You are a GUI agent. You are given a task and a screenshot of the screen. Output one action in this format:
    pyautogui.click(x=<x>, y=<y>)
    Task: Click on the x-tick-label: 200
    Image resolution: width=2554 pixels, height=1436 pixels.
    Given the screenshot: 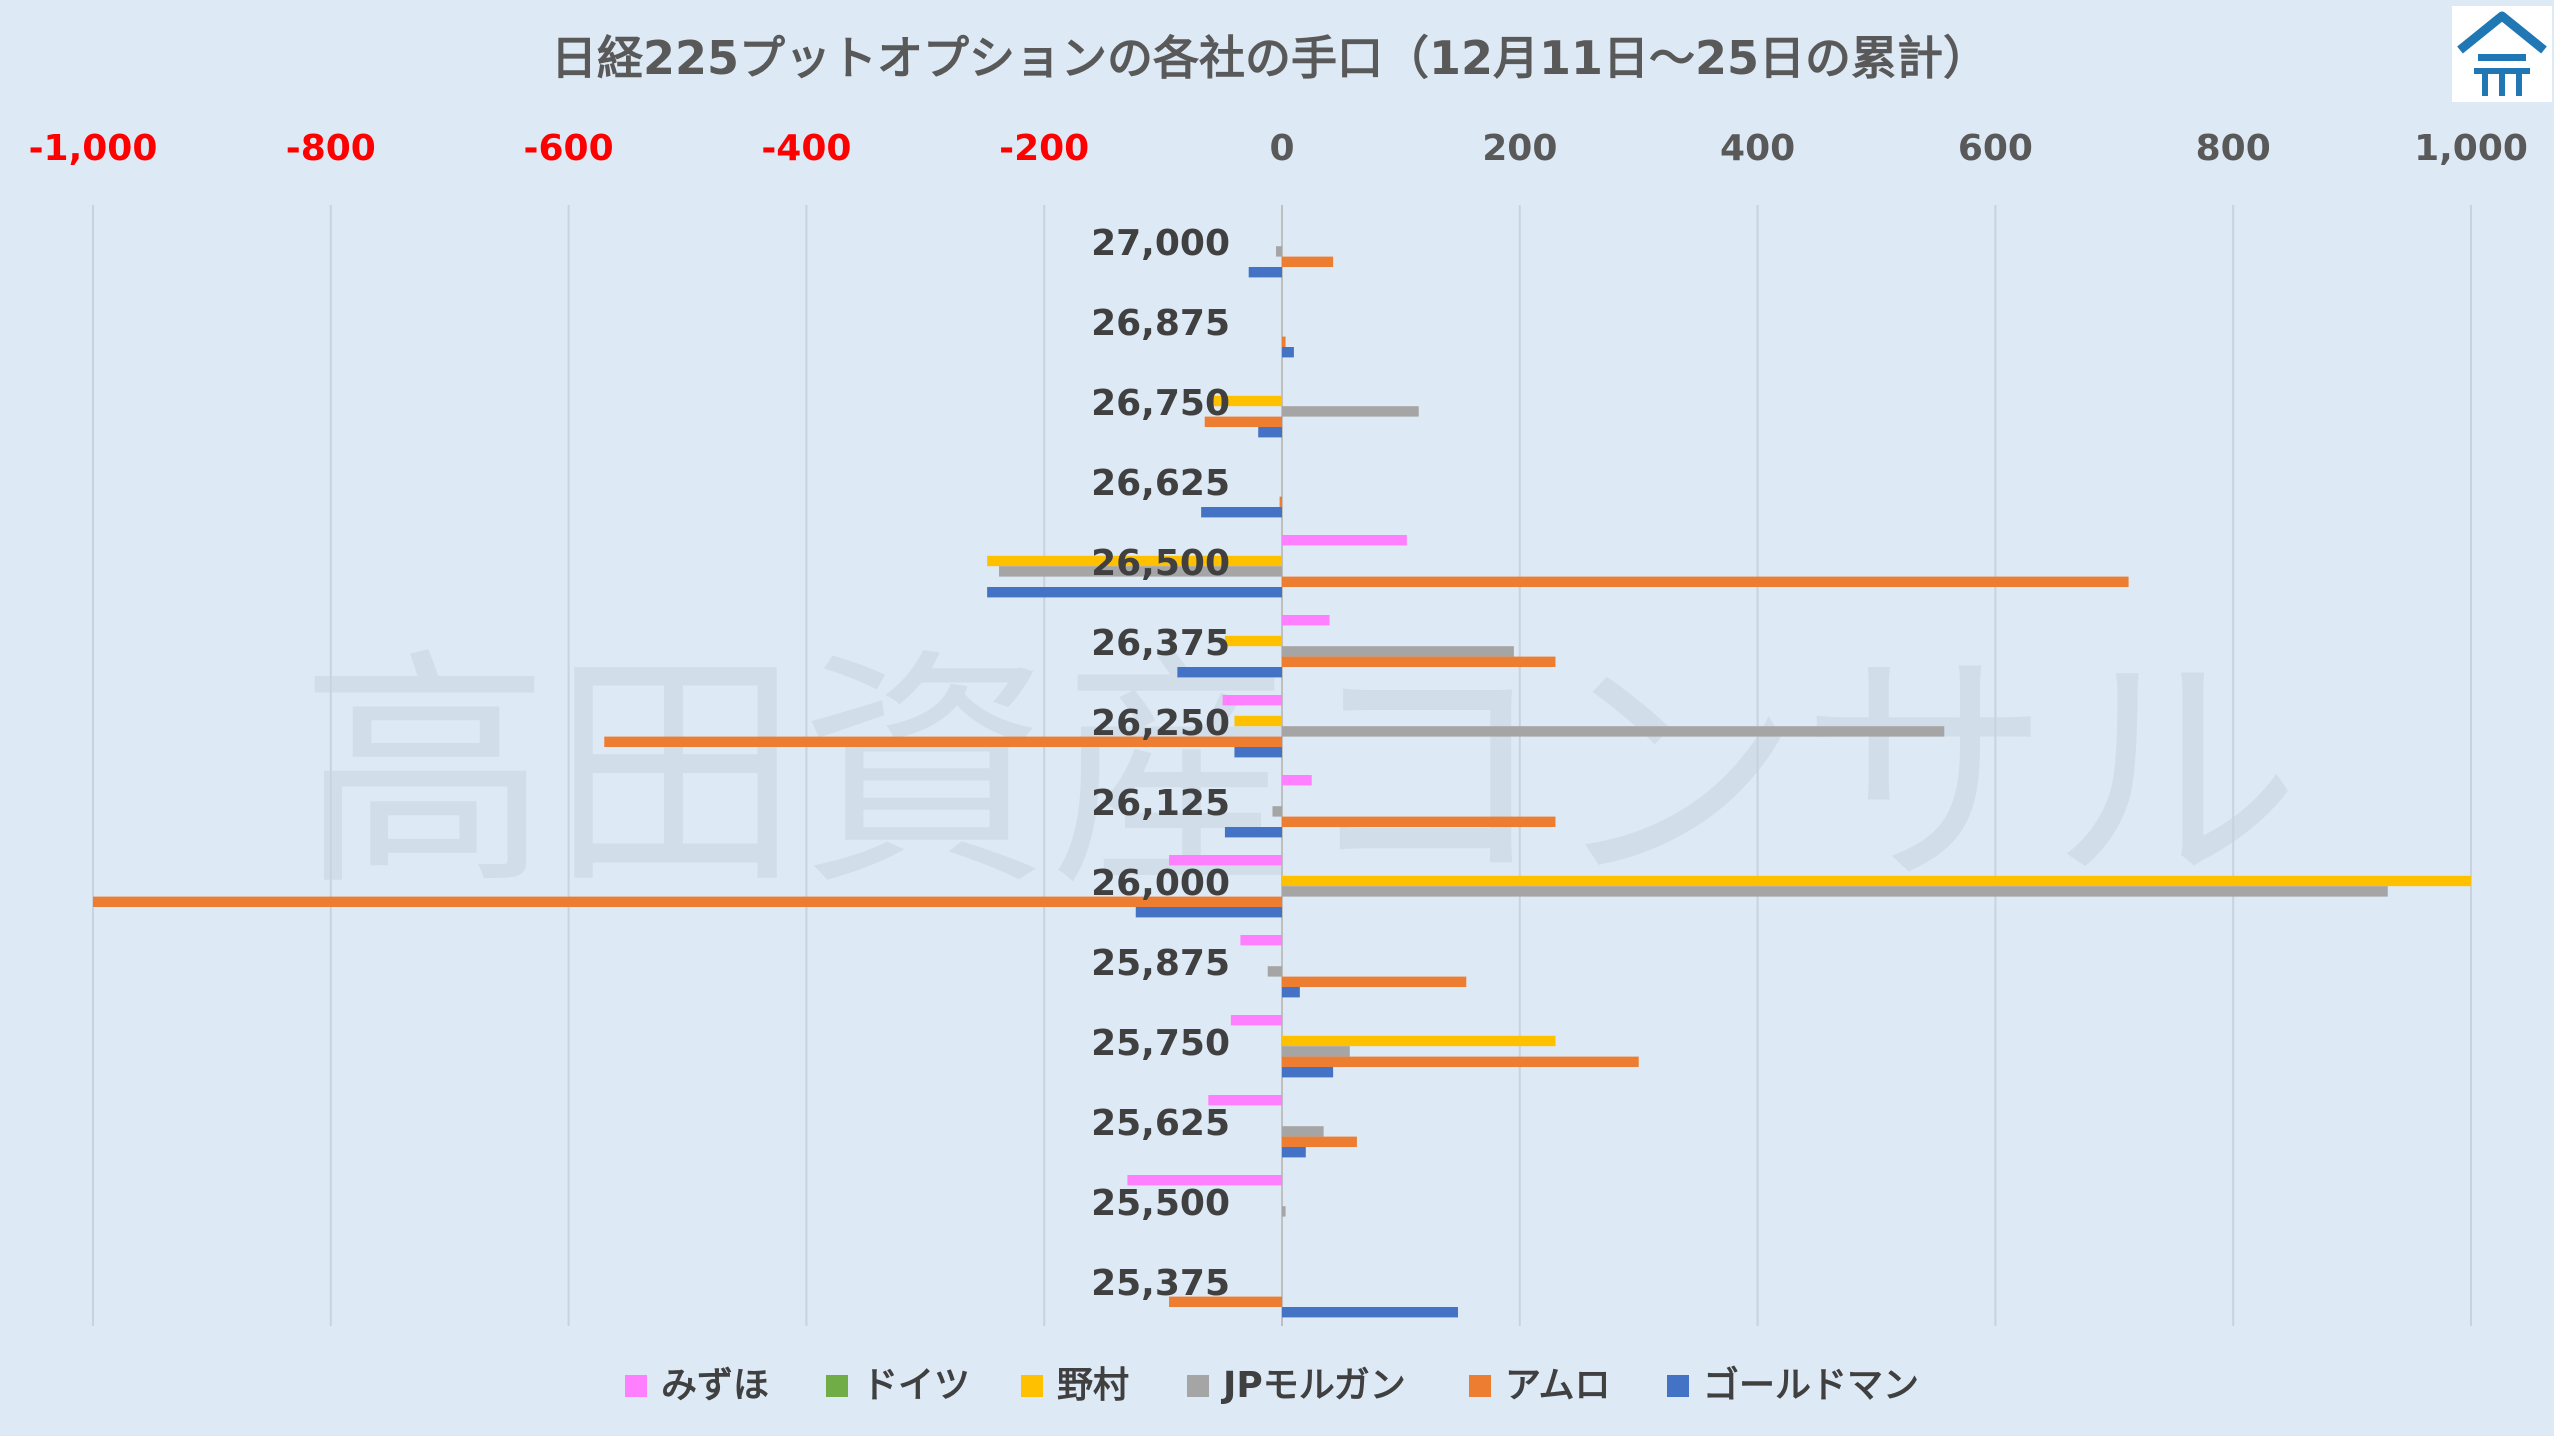 What is the action you would take?
    pyautogui.click(x=1519, y=148)
    